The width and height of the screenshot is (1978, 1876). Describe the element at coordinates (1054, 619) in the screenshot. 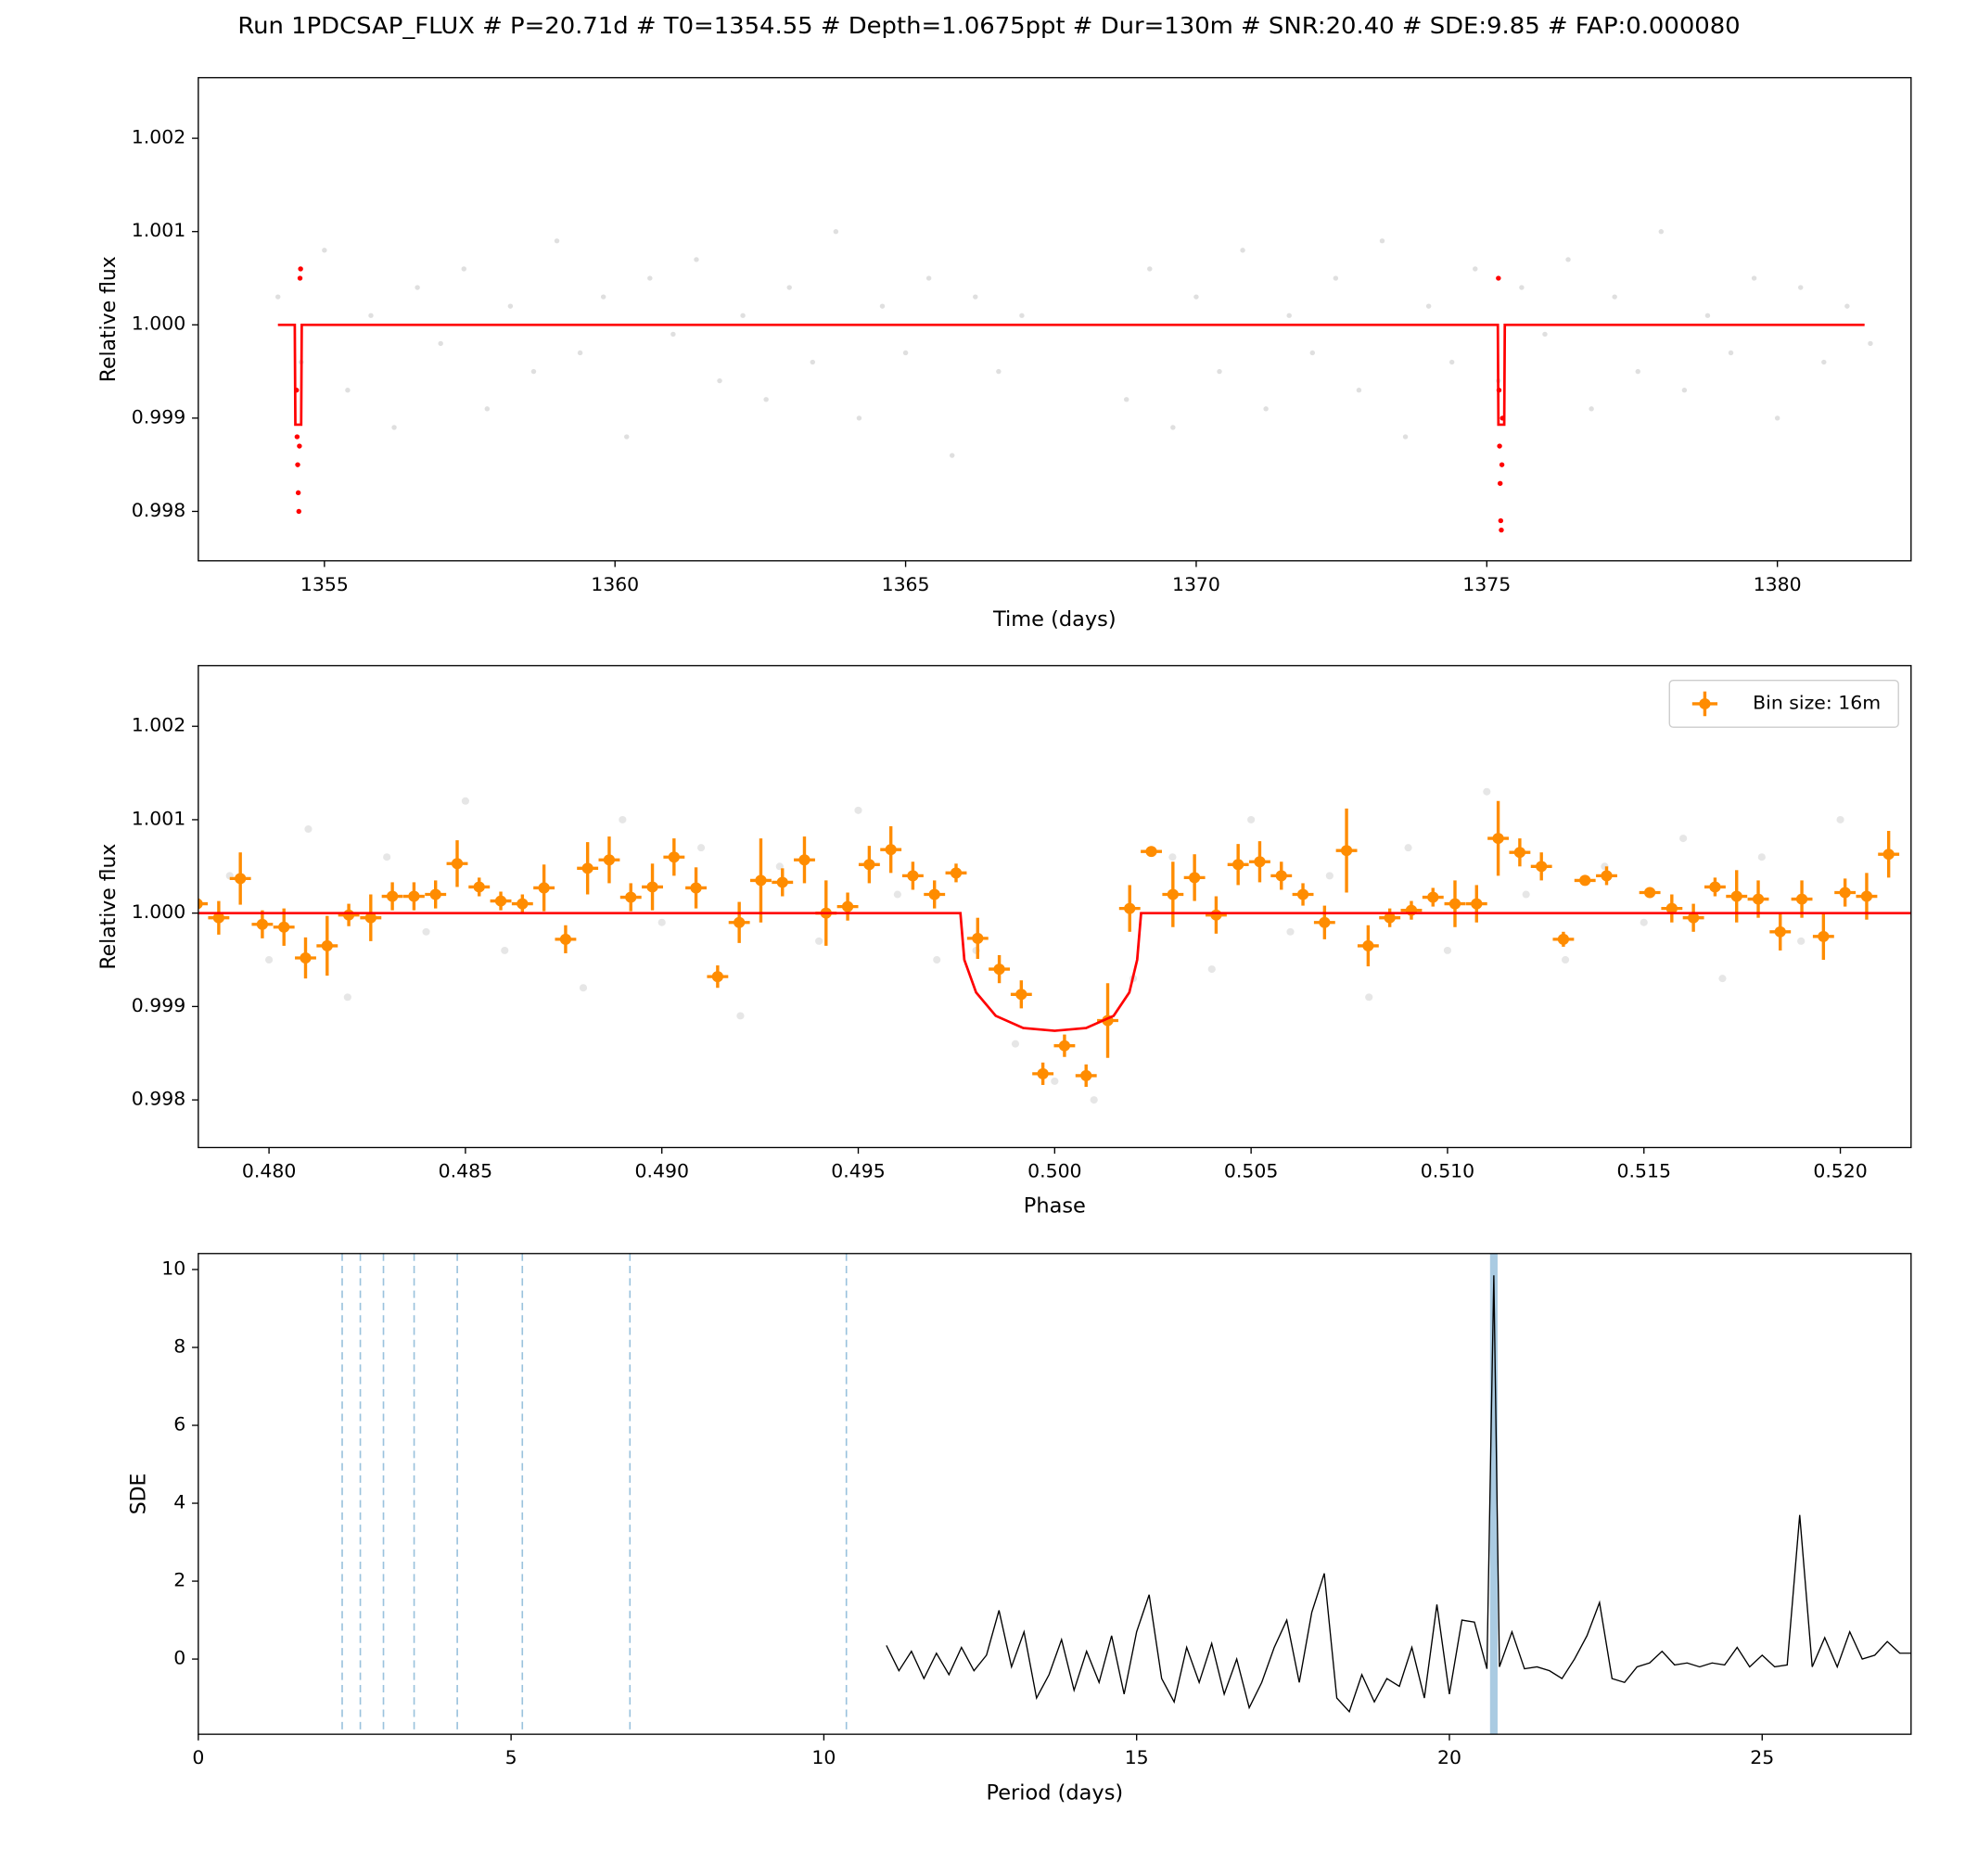

I see `x-axis-label: Time (days)` at that location.